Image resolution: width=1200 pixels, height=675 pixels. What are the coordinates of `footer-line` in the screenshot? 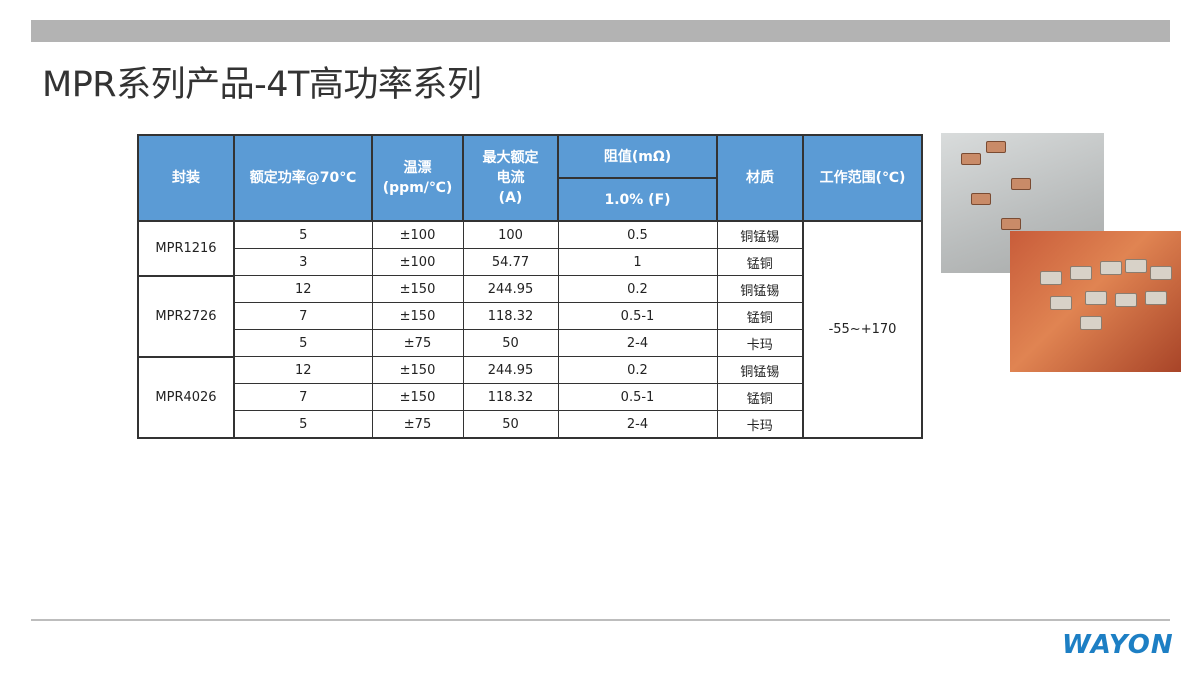 It's located at (600, 620).